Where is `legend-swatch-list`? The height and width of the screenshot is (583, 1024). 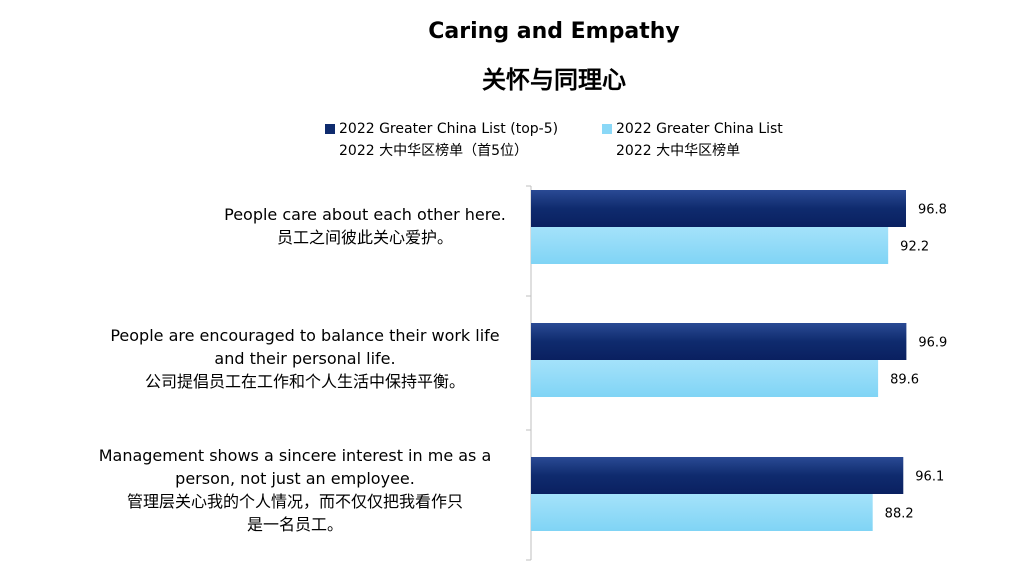 legend-swatch-list is located at coordinates (607, 129).